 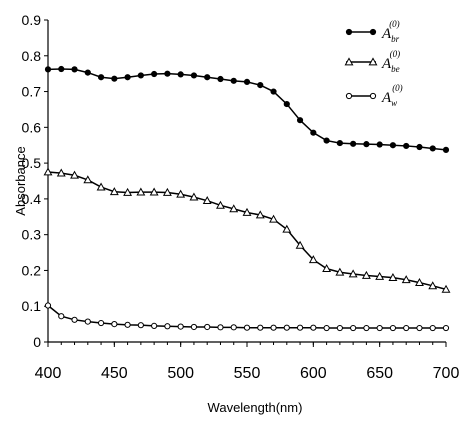 What do you see at coordinates (32, 306) in the screenshot?
I see `y-tick-label: 0.1` at bounding box center [32, 306].